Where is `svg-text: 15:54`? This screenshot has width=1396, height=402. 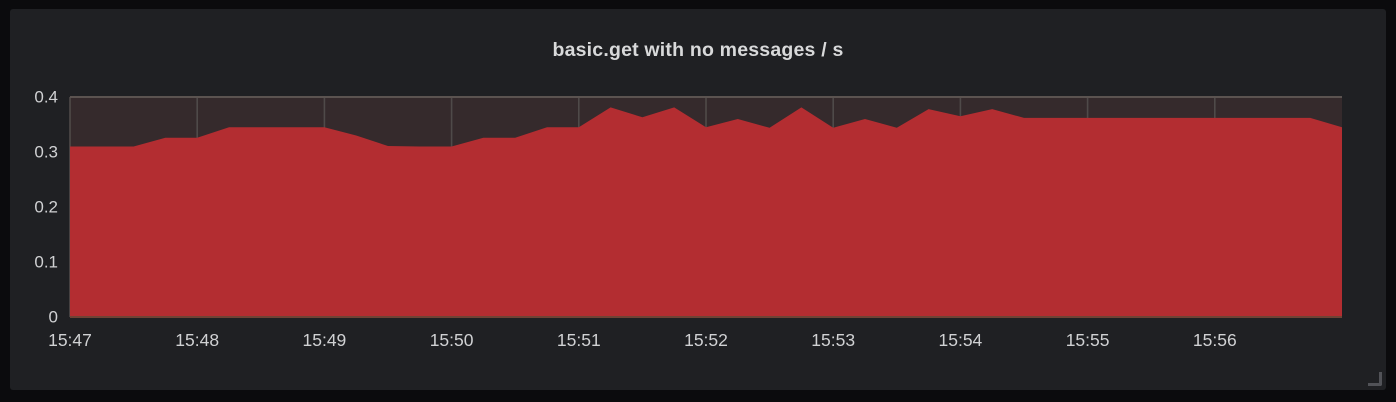 svg-text: 15:54 is located at coordinates (961, 340).